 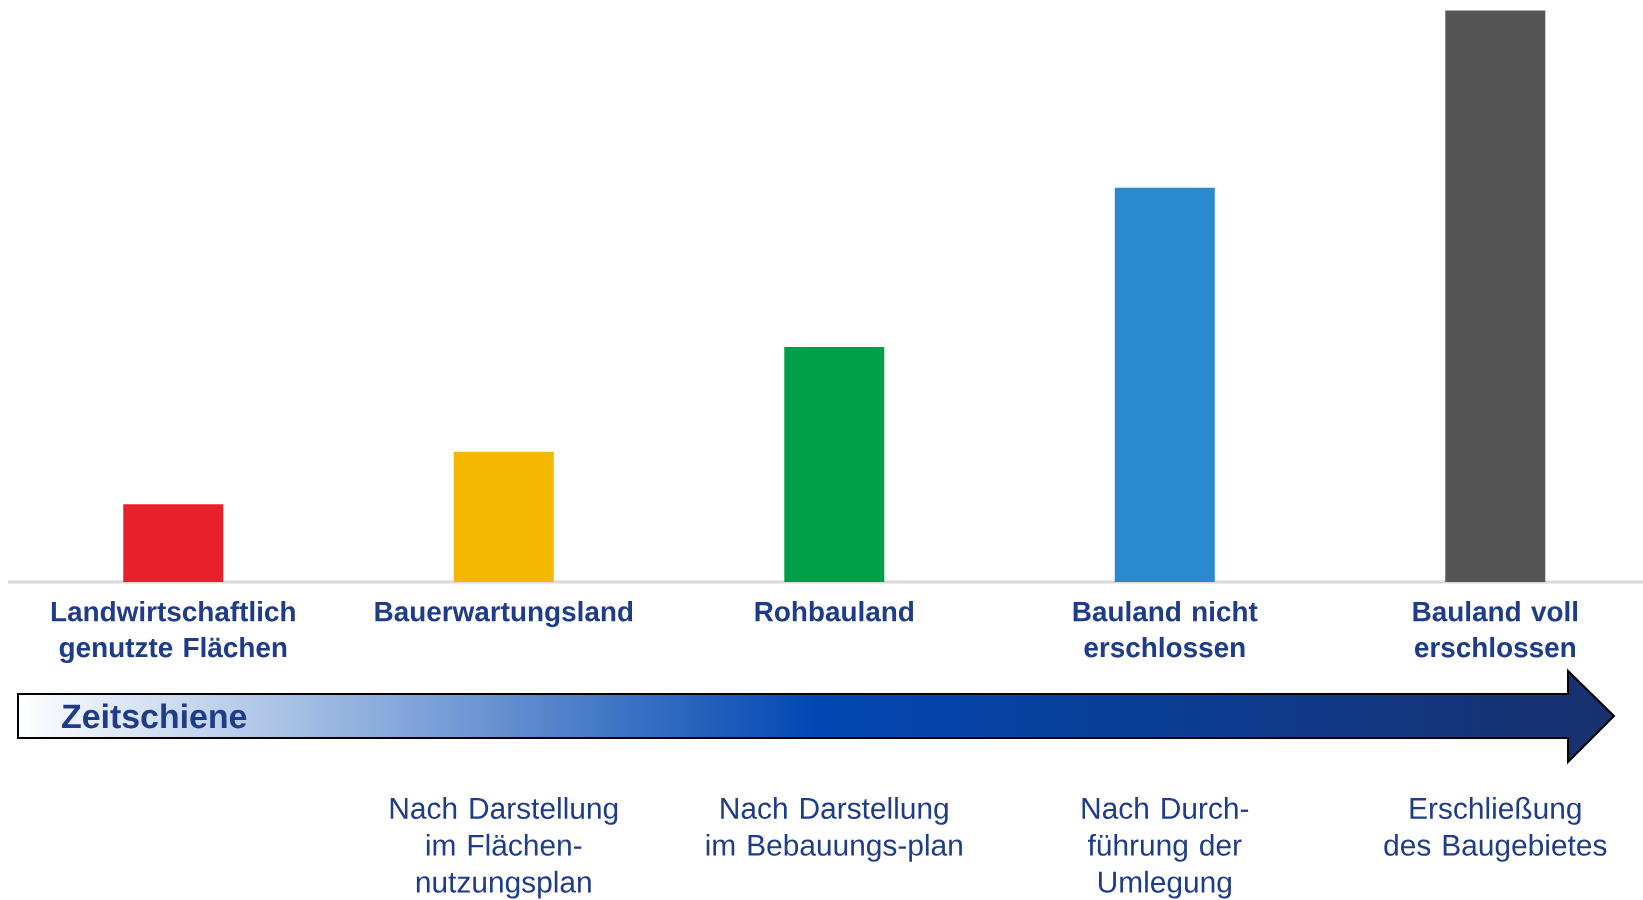 I want to click on x-tick-label: Bauland voll erschlossen, so click(x=1495, y=629).